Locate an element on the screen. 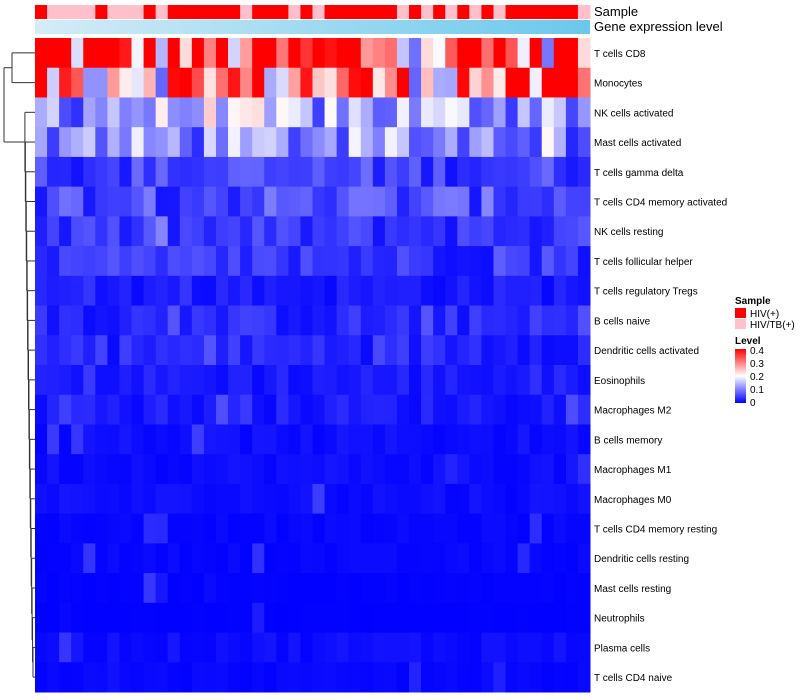 Image resolution: width=800 pixels, height=700 pixels. legend-label-hivtb: HIV/TB(+) is located at coordinates (772, 325).